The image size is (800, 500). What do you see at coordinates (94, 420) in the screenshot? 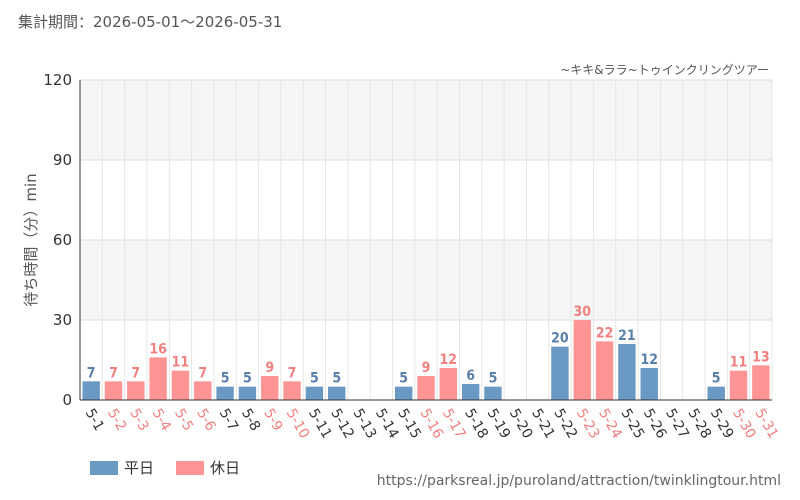
I see `x-tick-label: 5-1` at bounding box center [94, 420].